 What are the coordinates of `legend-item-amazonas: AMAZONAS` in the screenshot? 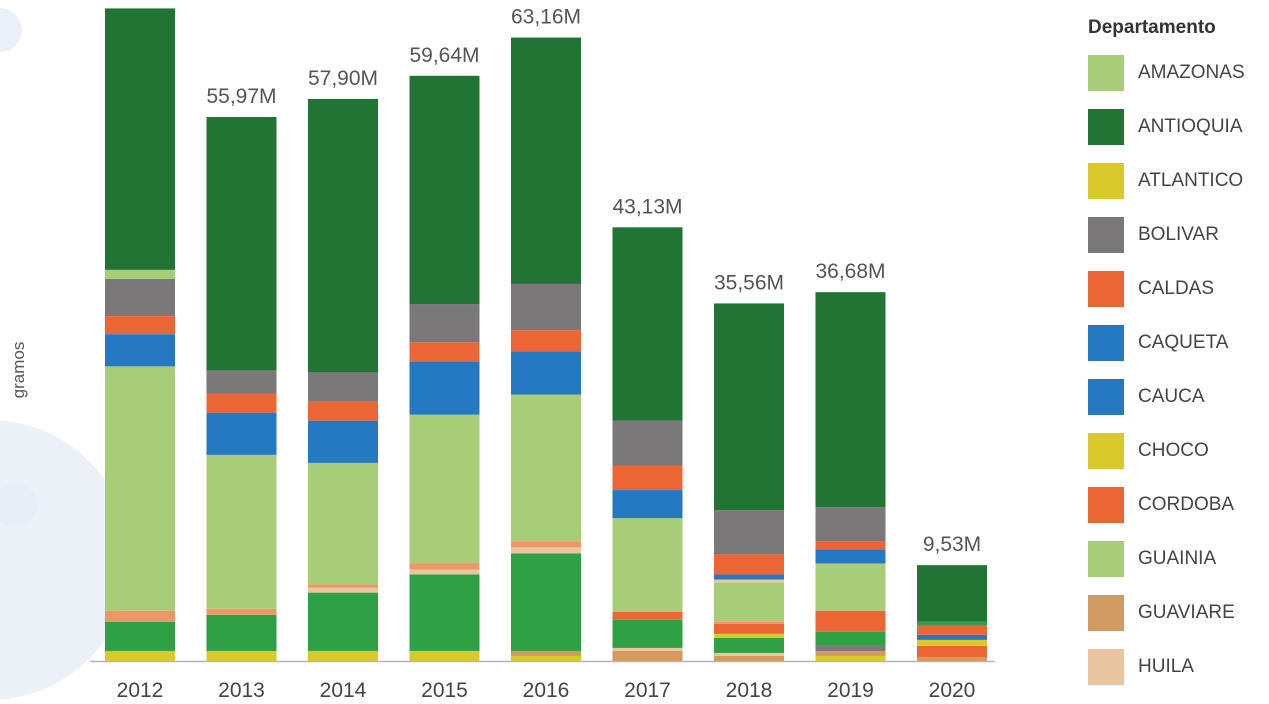 It's located at (1178, 73).